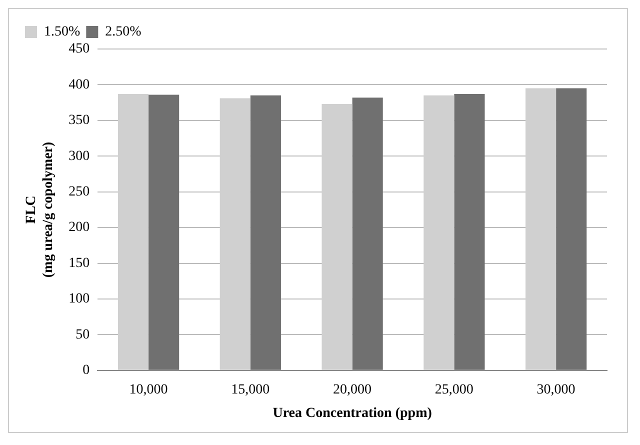  What do you see at coordinates (79, 192) in the screenshot?
I see `y-tick-label: 250` at bounding box center [79, 192].